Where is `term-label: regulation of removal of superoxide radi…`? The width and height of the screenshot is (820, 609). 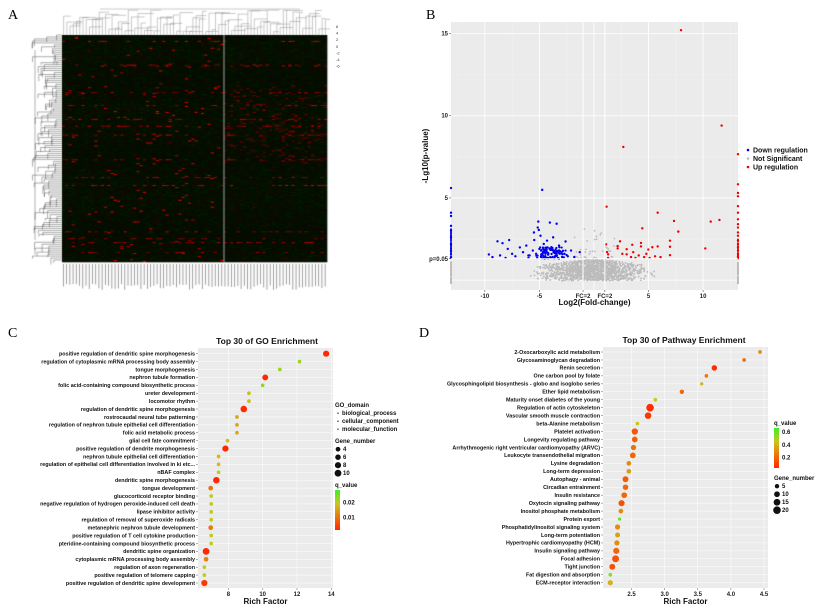 term-label: regulation of removal of superoxide radi… is located at coordinates (138, 521).